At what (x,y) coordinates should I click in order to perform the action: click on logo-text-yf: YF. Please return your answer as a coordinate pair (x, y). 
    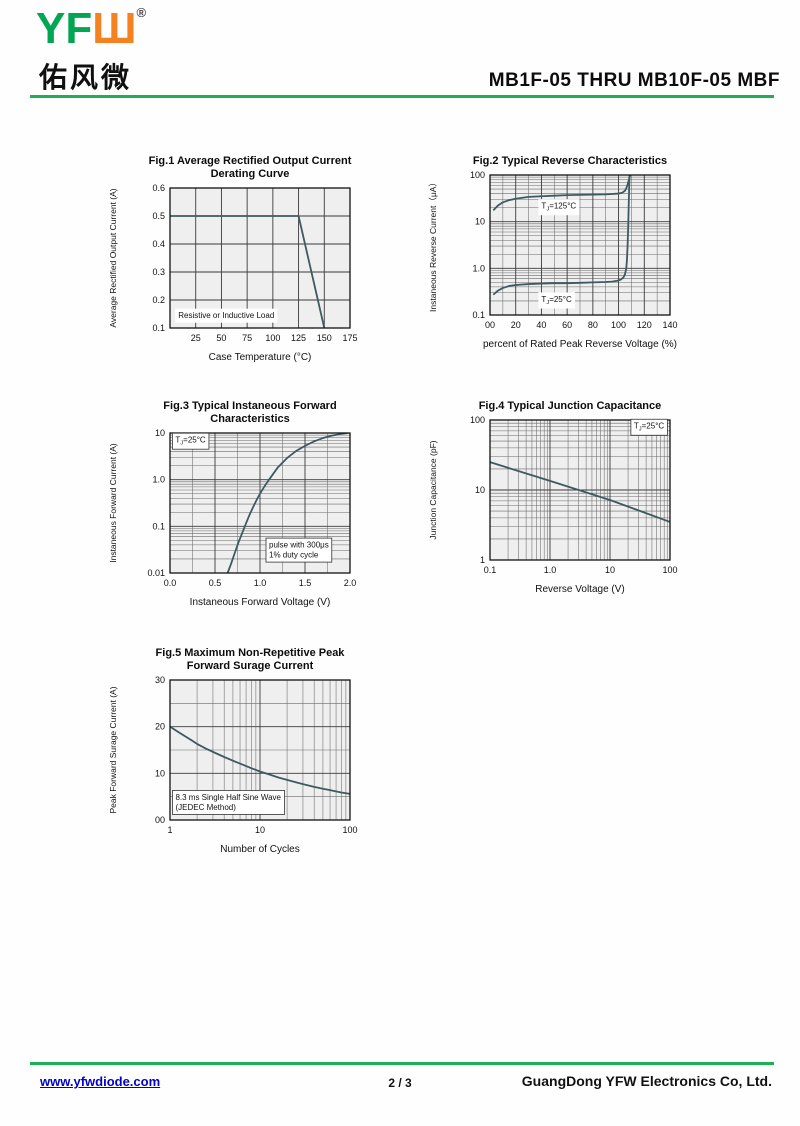
    Looking at the image, I should click on (64, 28).